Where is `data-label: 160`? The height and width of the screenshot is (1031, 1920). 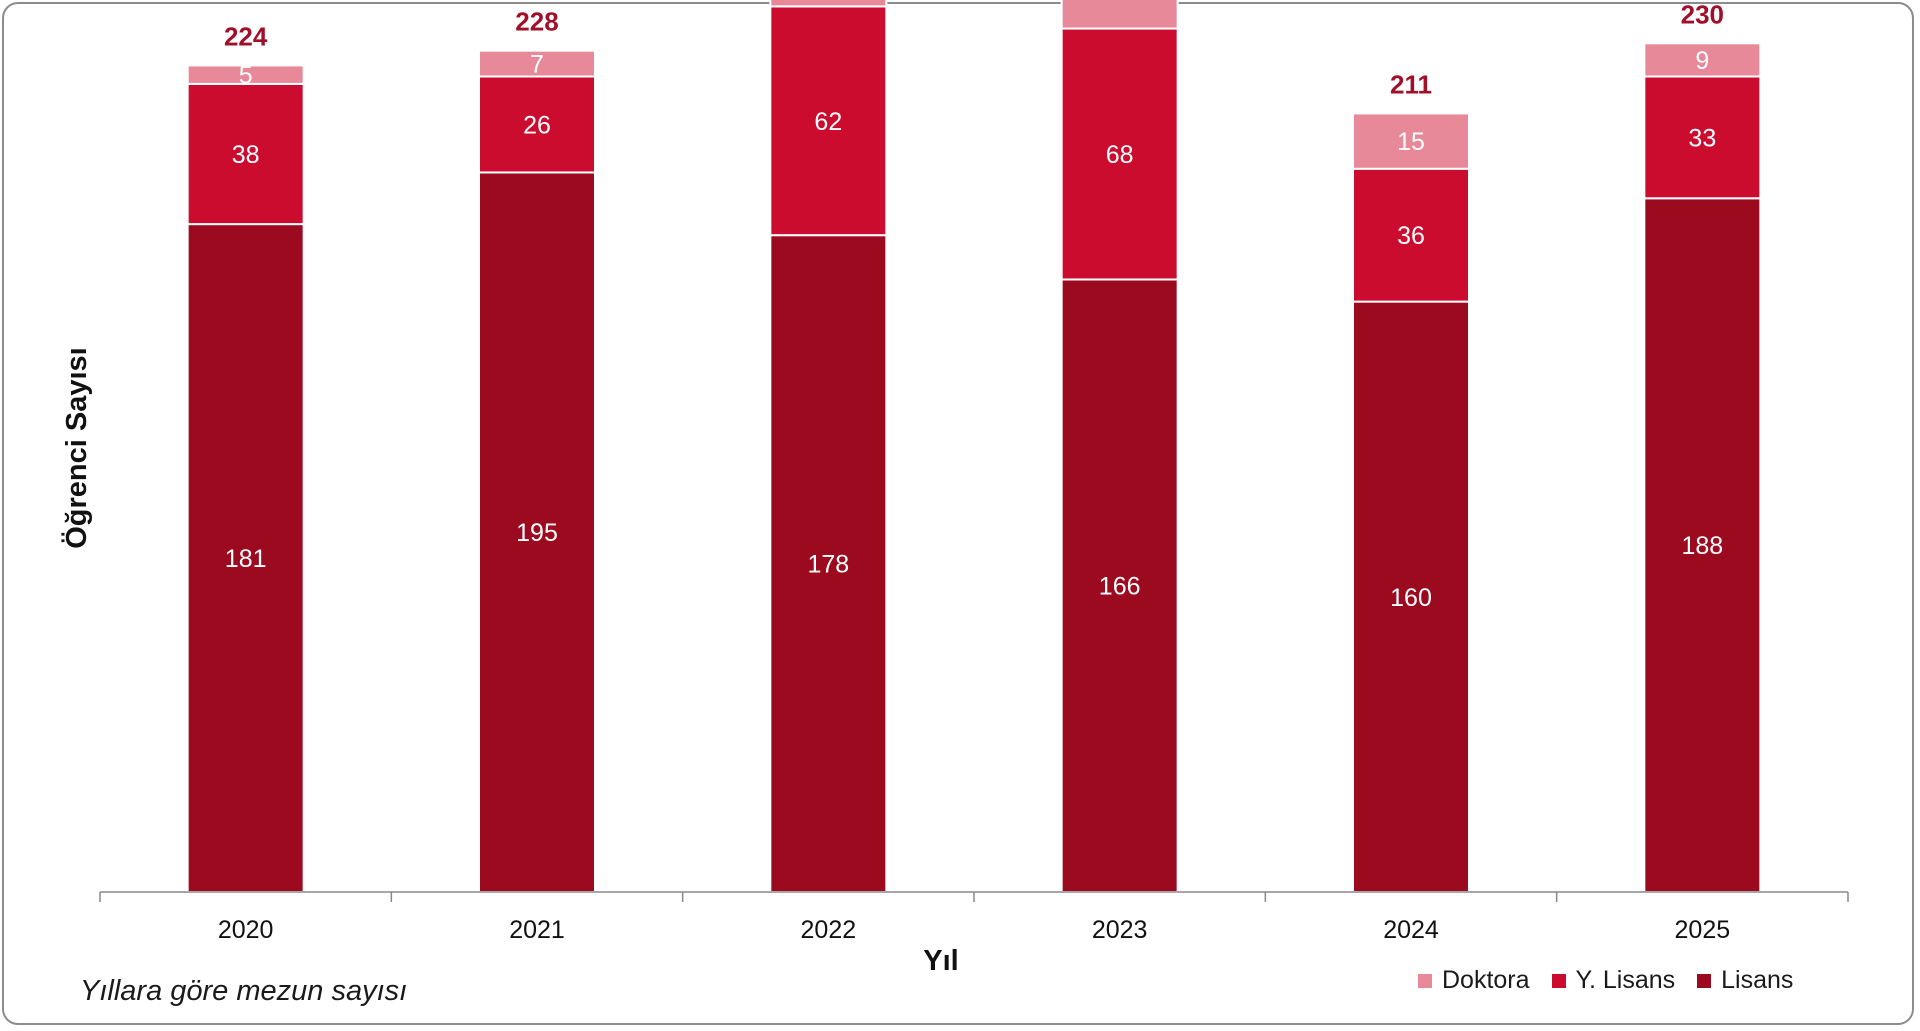 data-label: 160 is located at coordinates (1411, 598).